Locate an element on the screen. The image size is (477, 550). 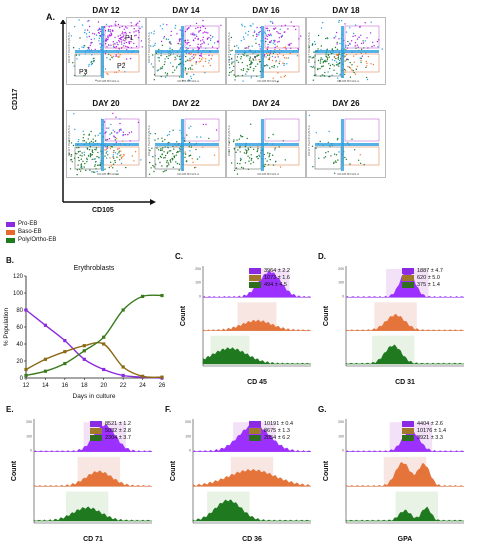
y-tick-label: 40 is located at coordinates (19, 345).